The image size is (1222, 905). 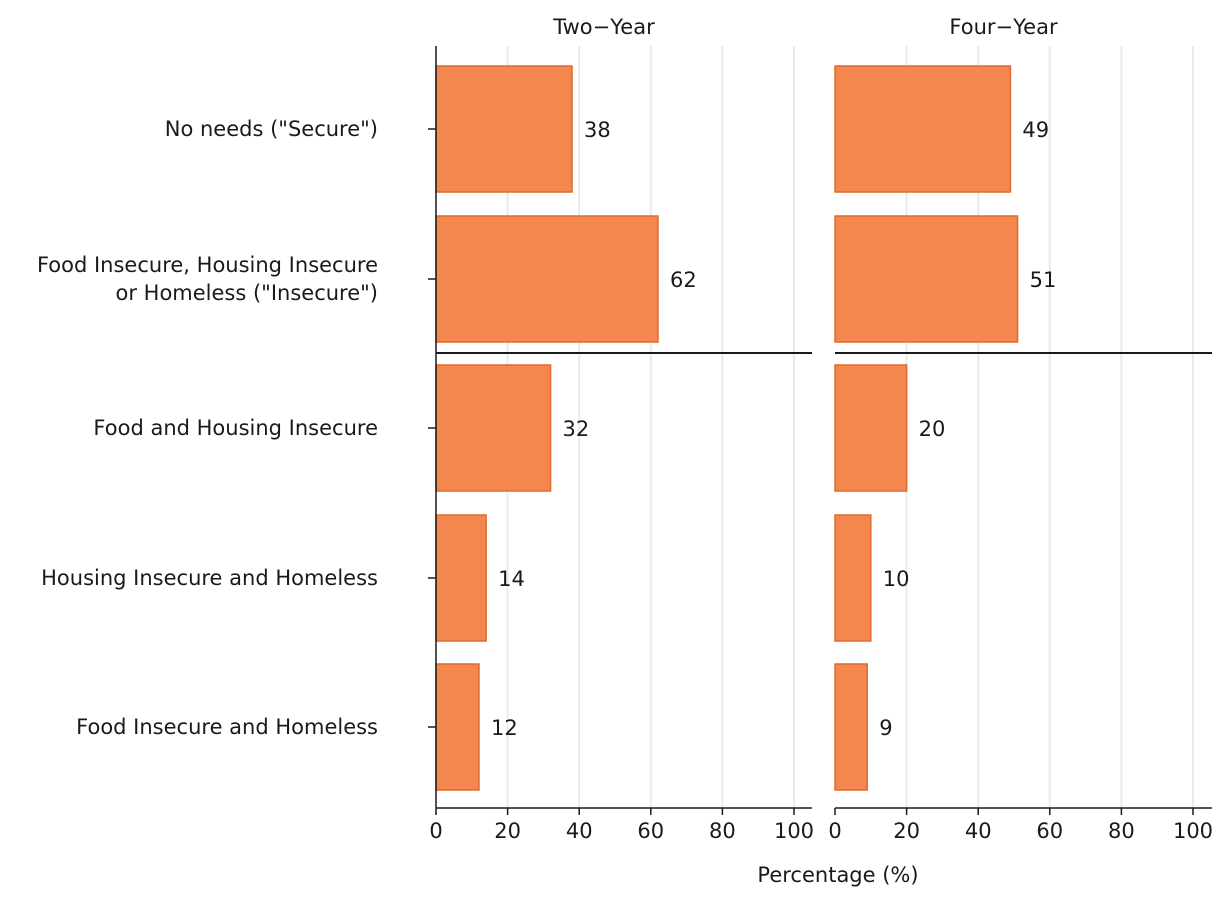 I want to click on bar-value-label: 9, so click(x=885, y=728).